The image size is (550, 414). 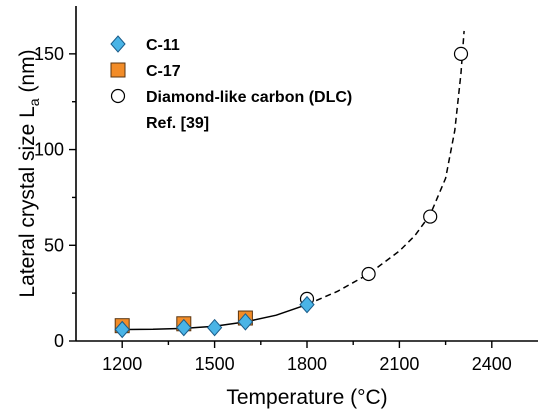 I want to click on legend-marker-diamond, so click(x=118, y=44).